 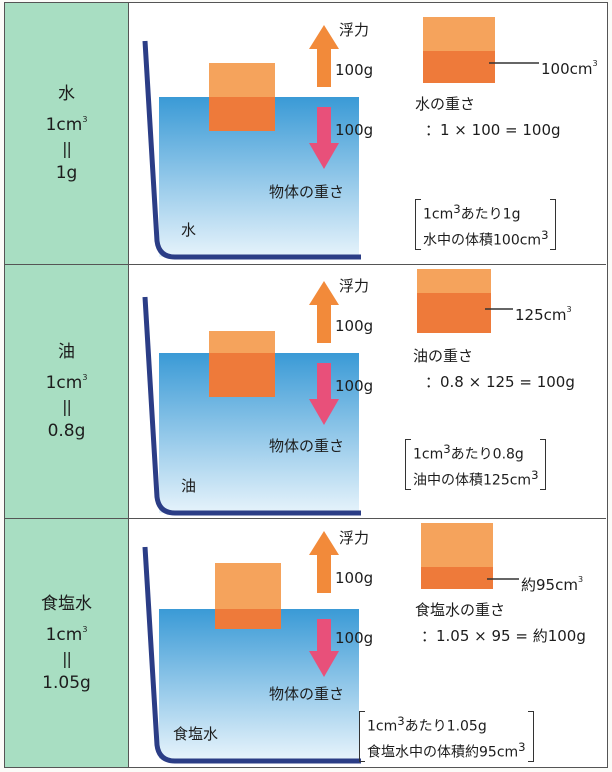 What do you see at coordinates (460, 610) in the screenshot?
I see `liquid-weight-title: 食塩水の重さ` at bounding box center [460, 610].